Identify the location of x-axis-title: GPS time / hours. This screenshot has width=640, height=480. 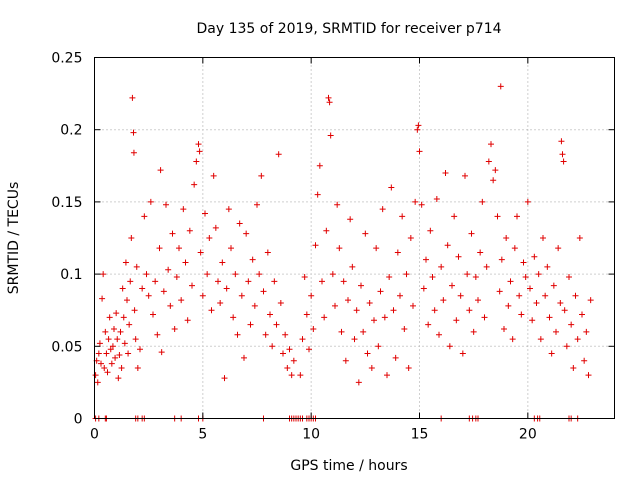
(348, 466).